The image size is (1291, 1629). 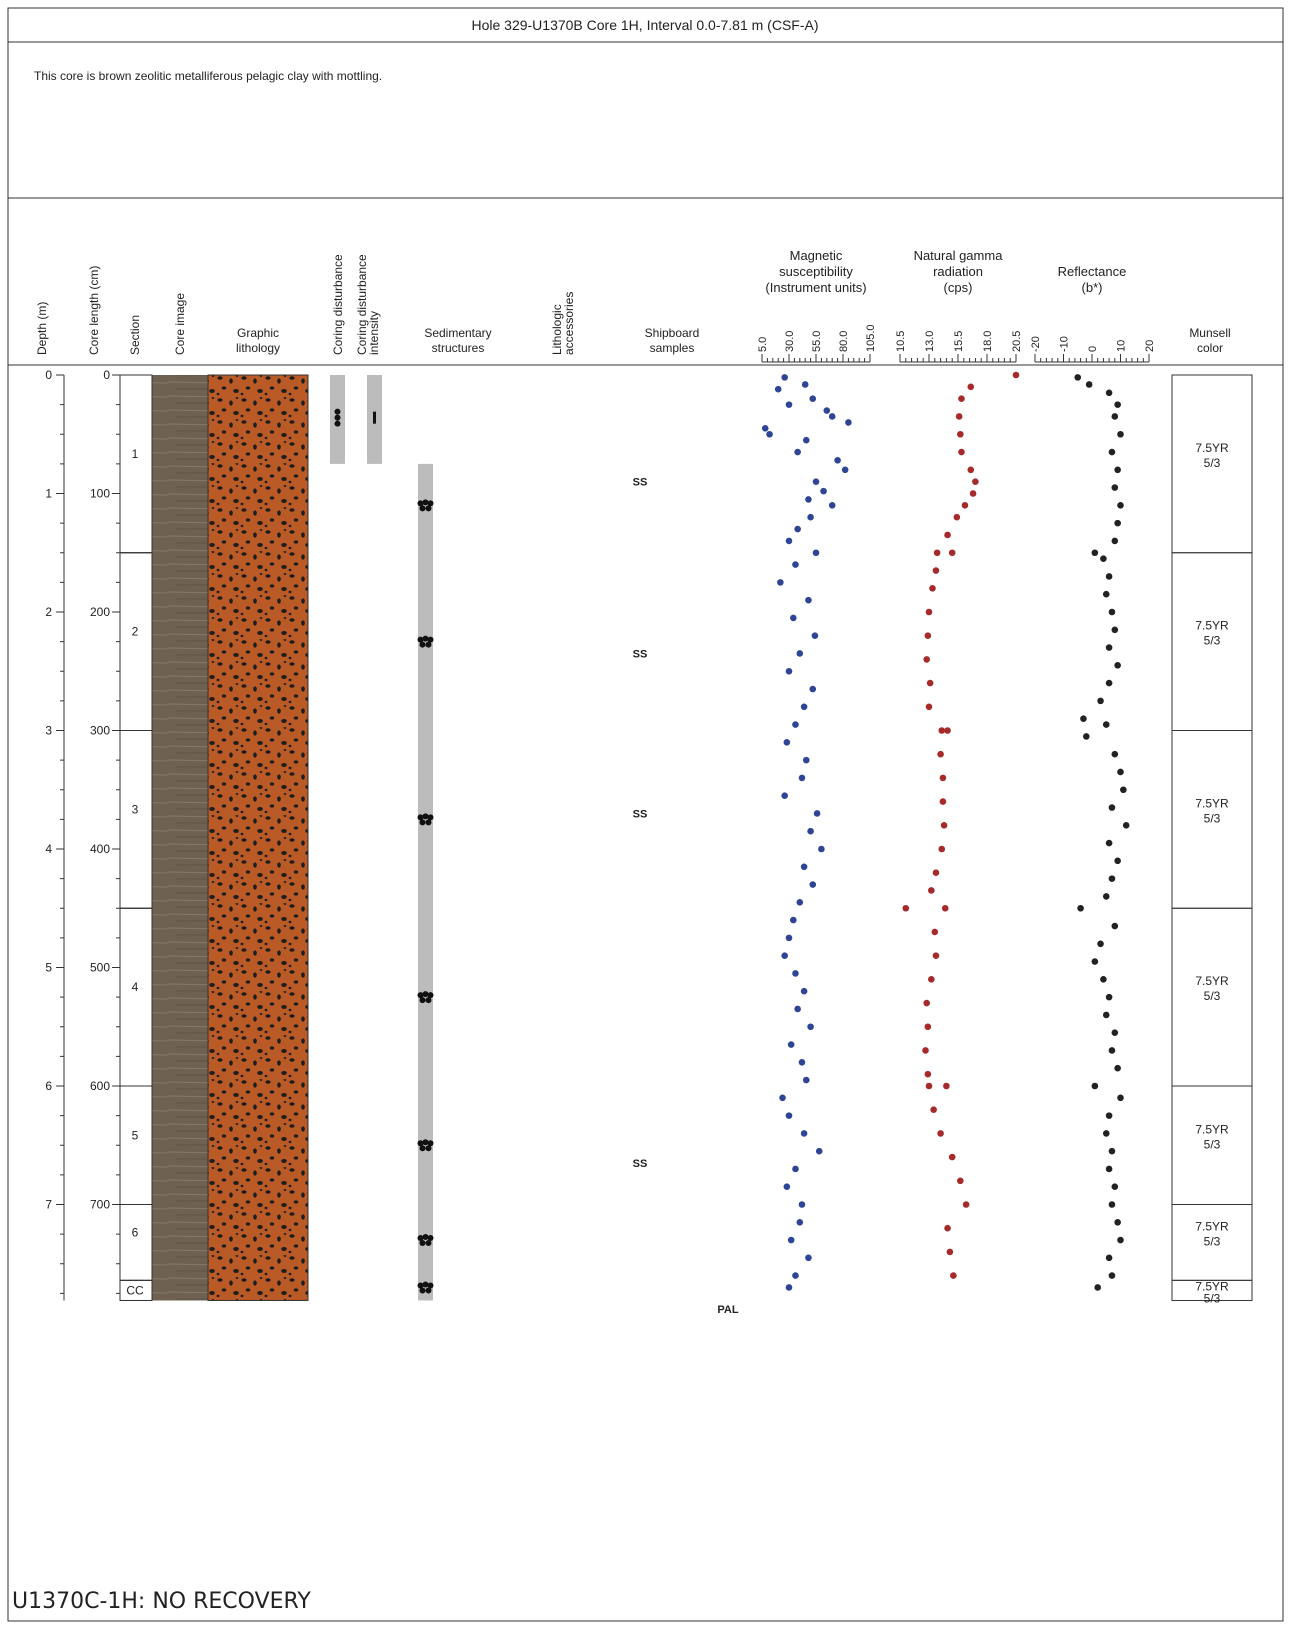 What do you see at coordinates (100, 494) in the screenshot?
I see `core-length-tick-label: 100` at bounding box center [100, 494].